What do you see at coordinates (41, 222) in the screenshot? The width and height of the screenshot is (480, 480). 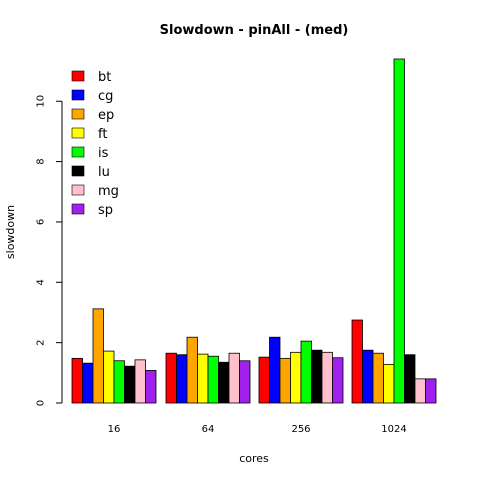 I see `y-tick-label: 6` at bounding box center [41, 222].